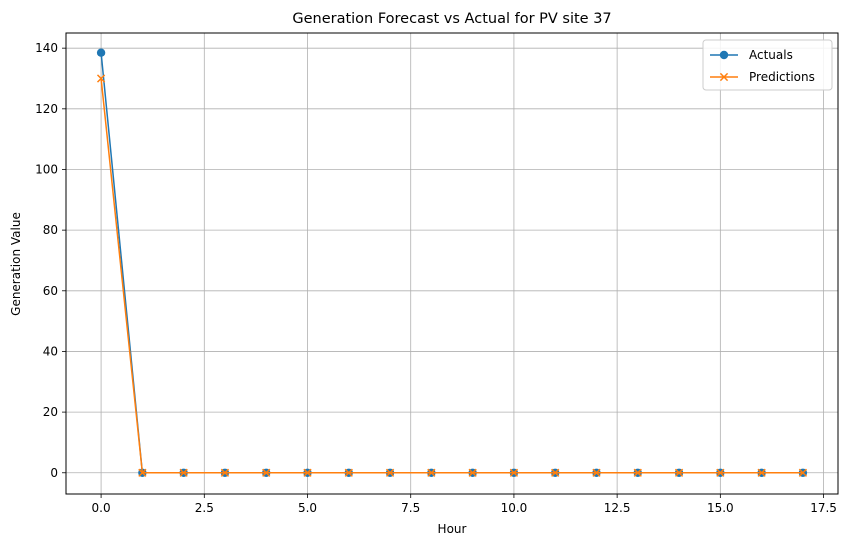 Image resolution: width=851 pixels, height=547 pixels. I want to click on legend-label: Predictions, so click(782, 77).